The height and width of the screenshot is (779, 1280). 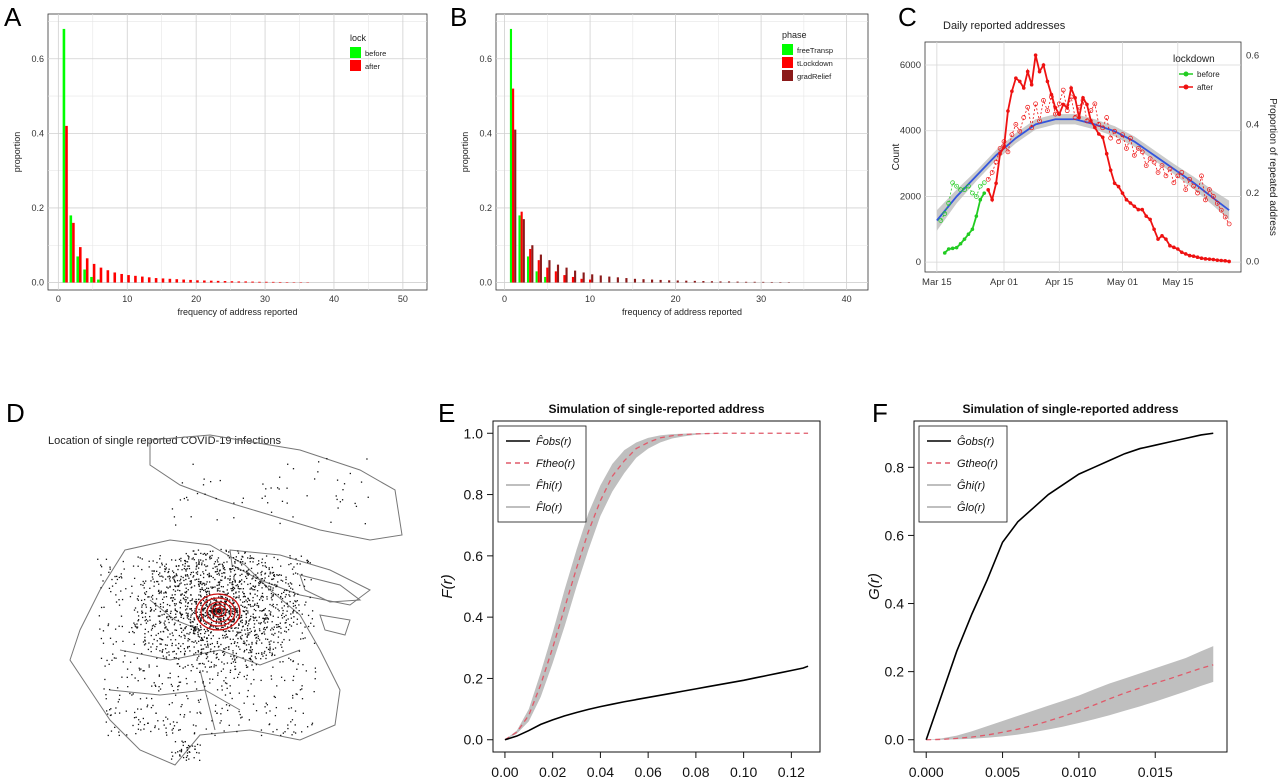 What do you see at coordinates (895, 535) in the screenshot?
I see `y-tick-label: 0.6` at bounding box center [895, 535].